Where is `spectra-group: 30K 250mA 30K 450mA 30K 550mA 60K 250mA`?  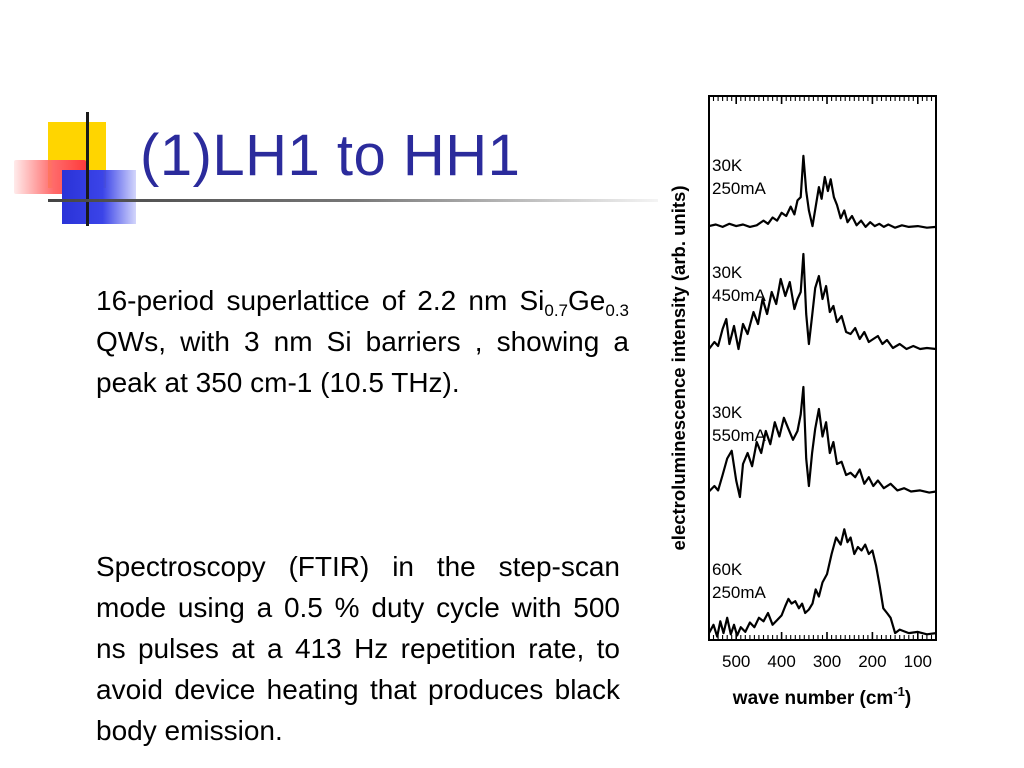 spectra-group: 30K 250mA 30K 450mA 30K 550mA 60K 250mA is located at coordinates (822, 396).